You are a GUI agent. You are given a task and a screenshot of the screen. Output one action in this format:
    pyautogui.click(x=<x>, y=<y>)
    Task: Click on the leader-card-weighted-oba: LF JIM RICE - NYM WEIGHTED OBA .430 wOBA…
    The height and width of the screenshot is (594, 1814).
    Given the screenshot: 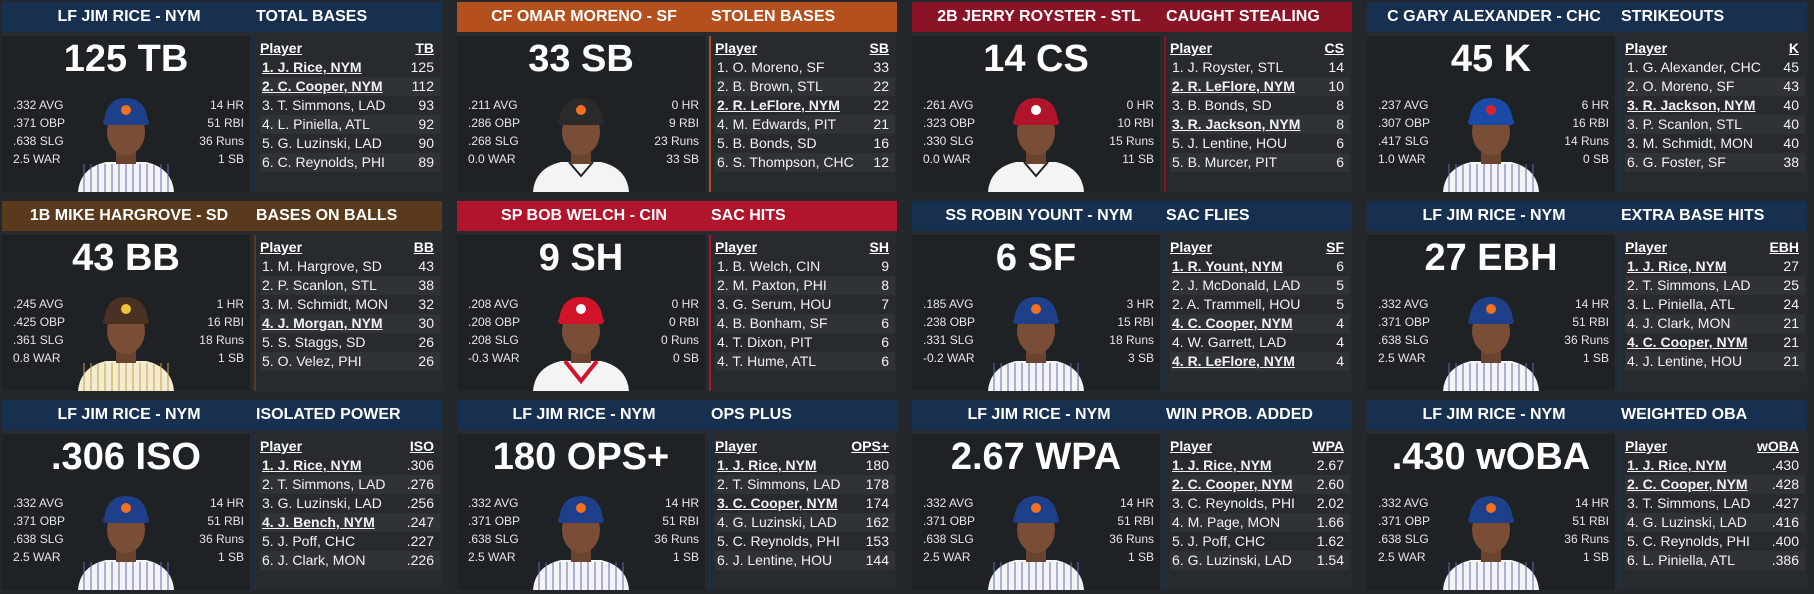 What is the action you would take?
    pyautogui.click(x=1587, y=495)
    